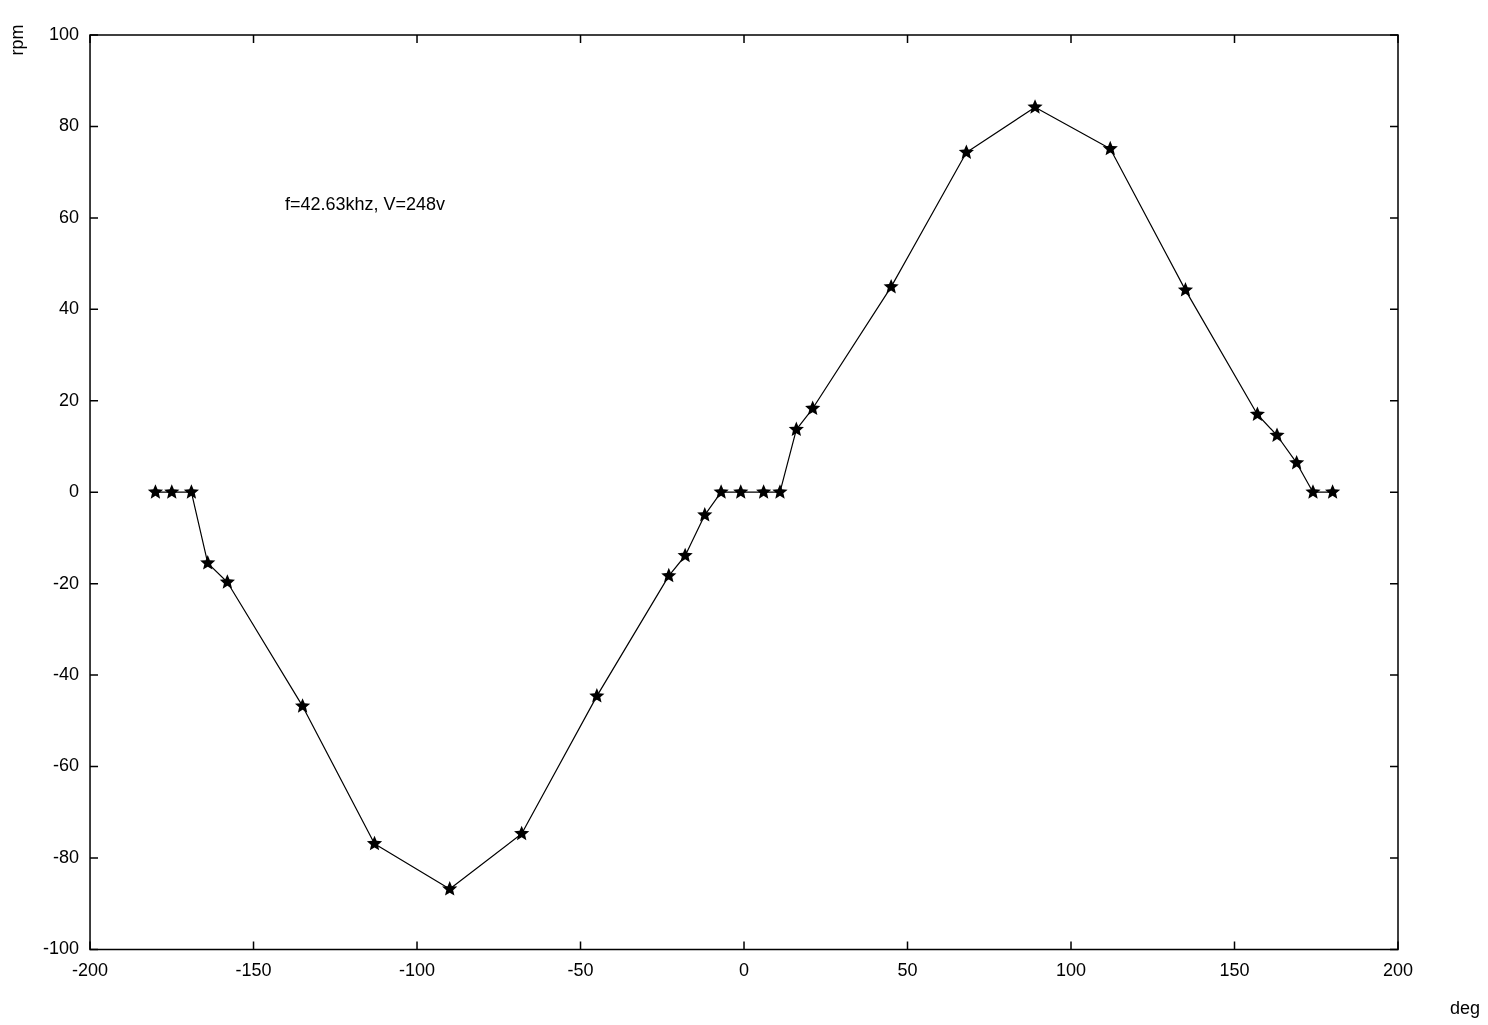 The width and height of the screenshot is (1488, 1025). I want to click on y-tick-label: -20, so click(66, 582).